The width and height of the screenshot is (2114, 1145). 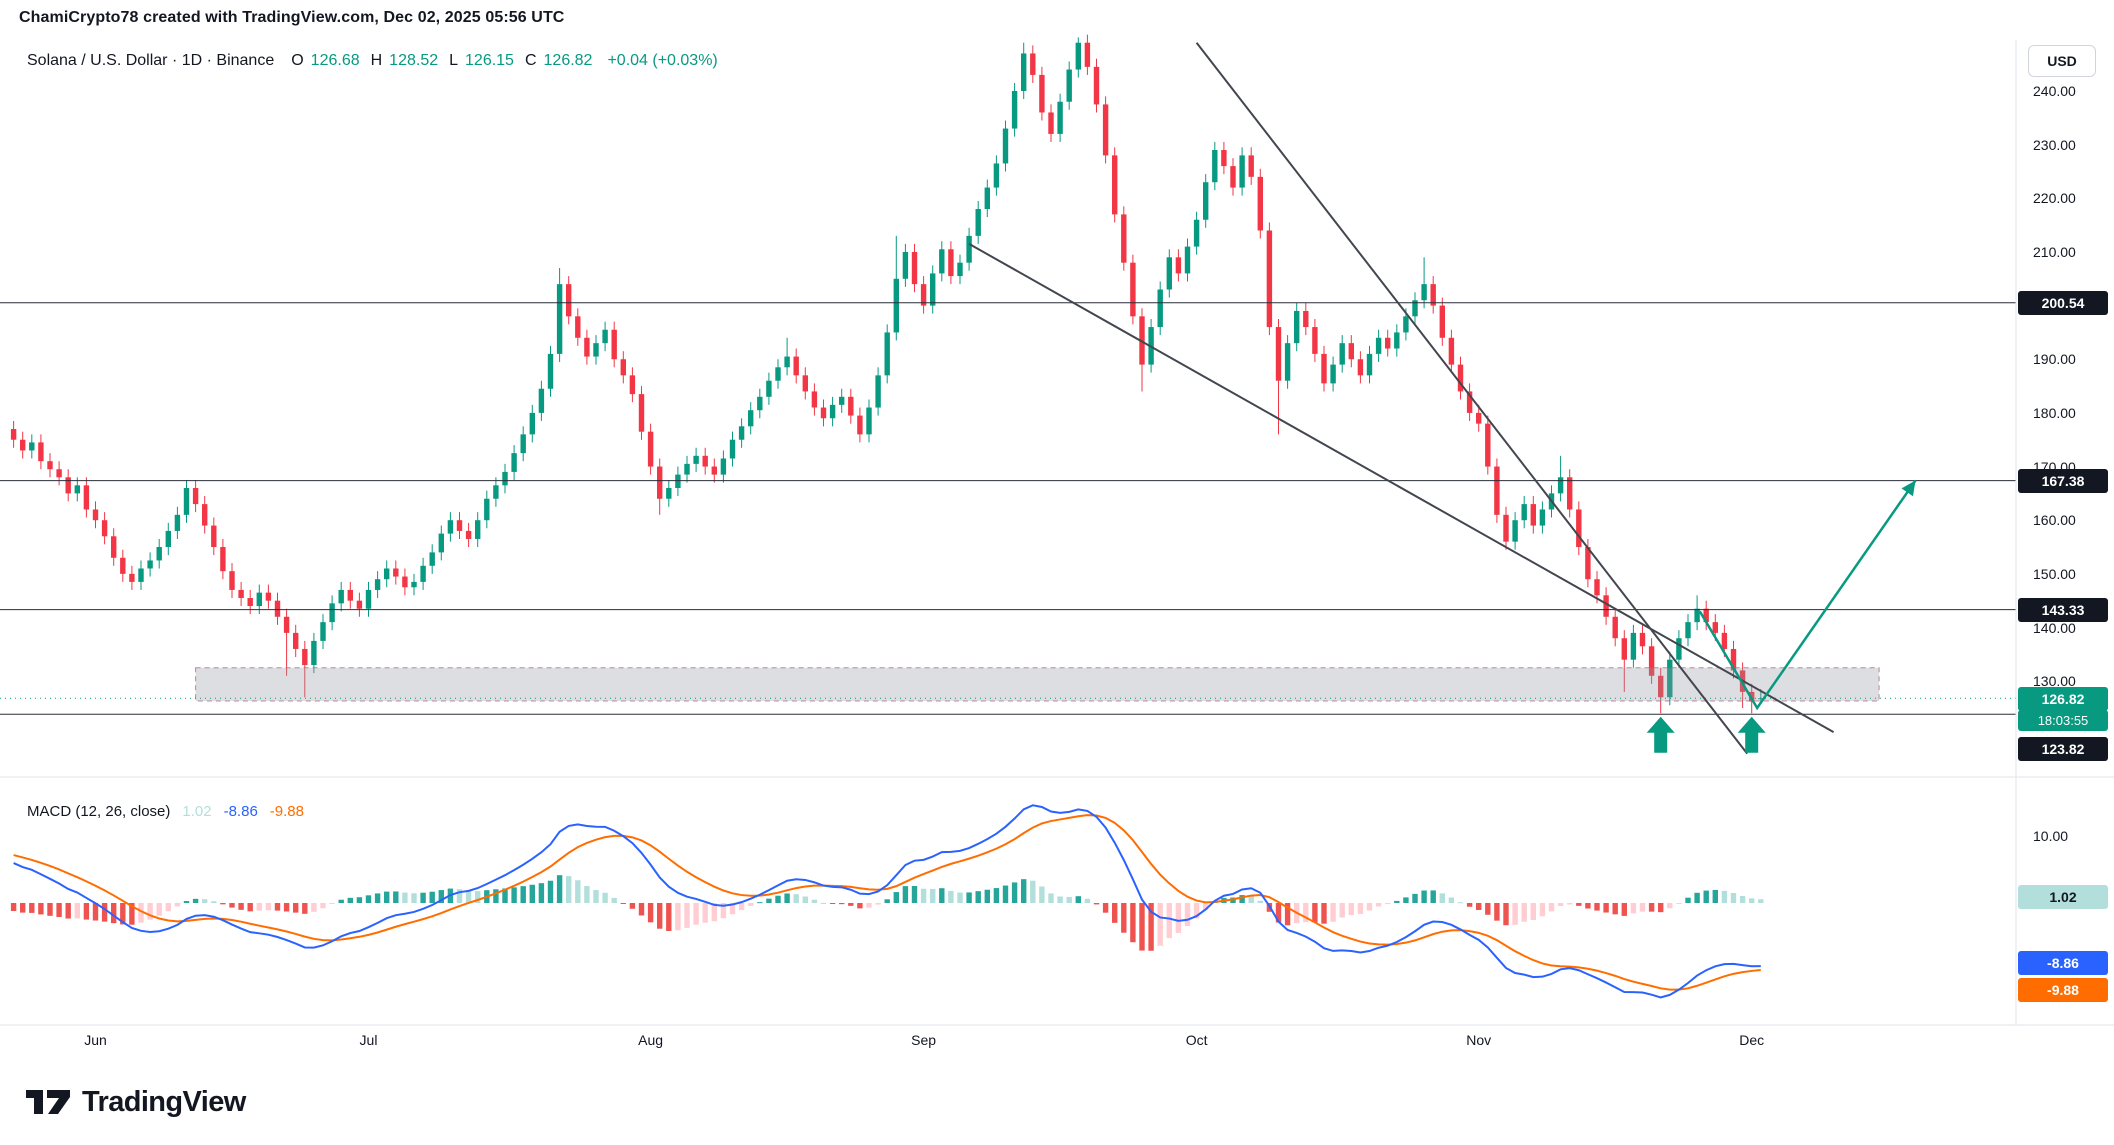 What do you see at coordinates (2054, 251) in the screenshot?
I see `price-tick-label: 210.00` at bounding box center [2054, 251].